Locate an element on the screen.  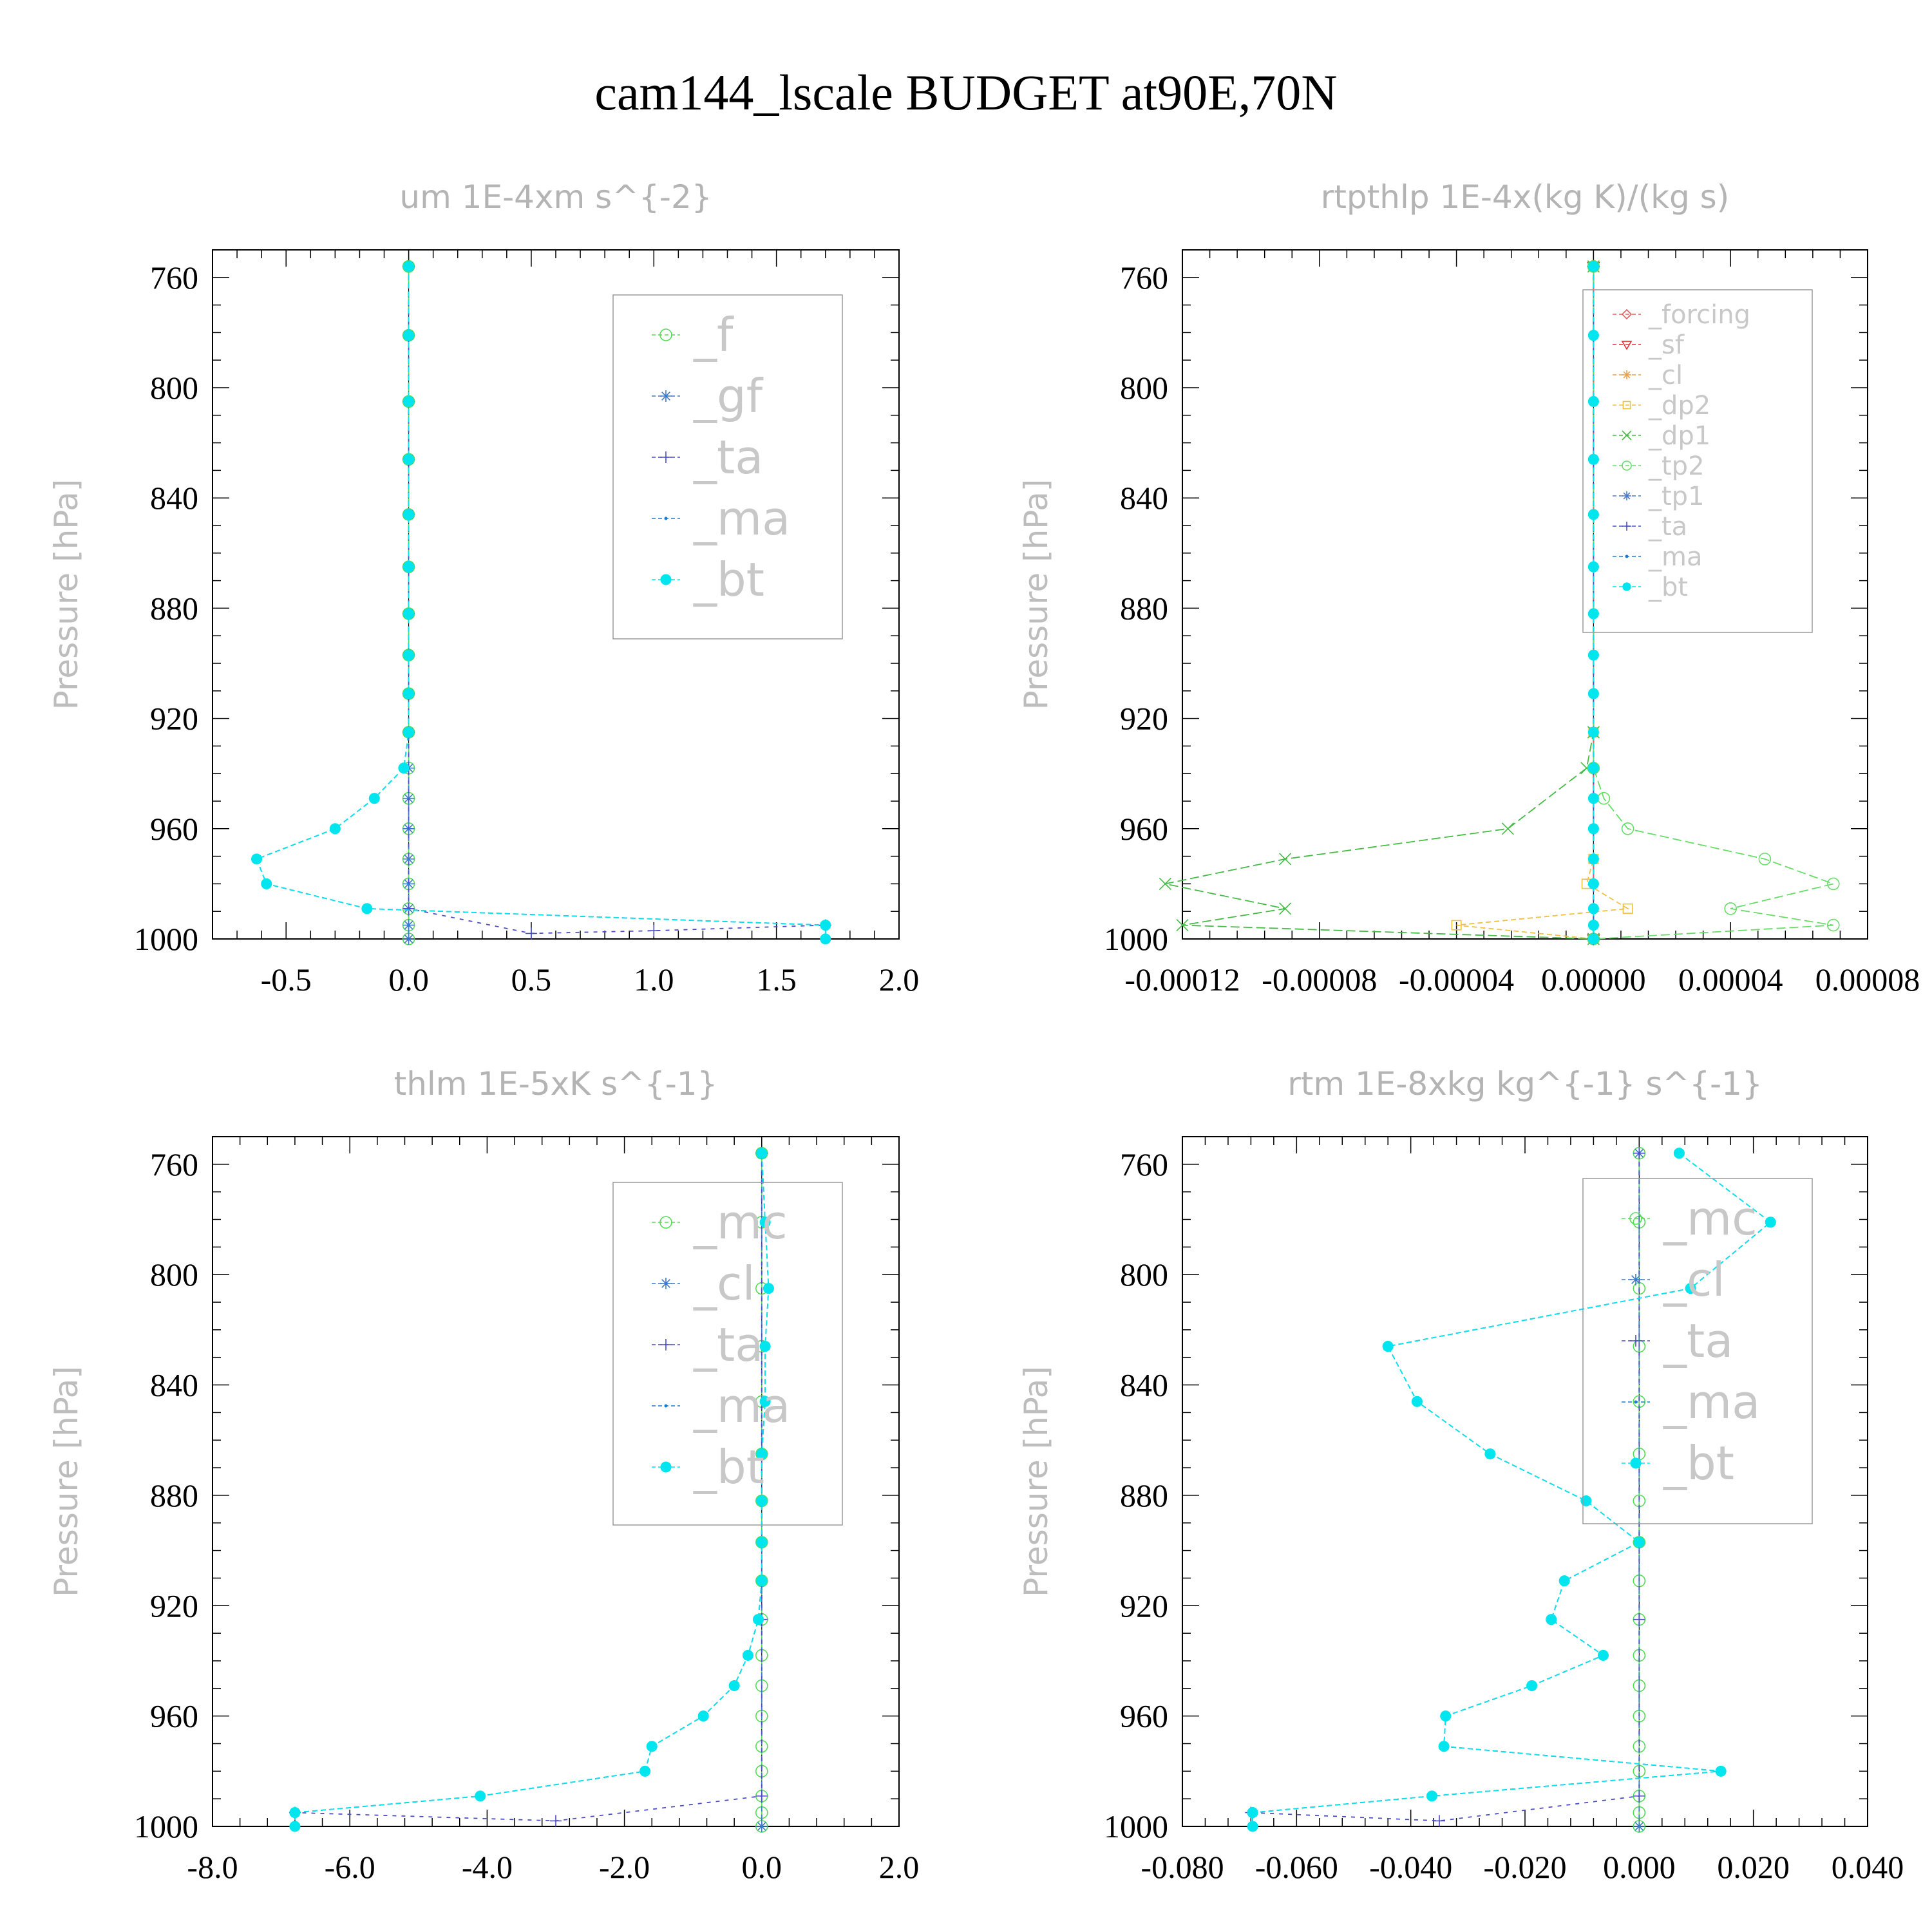
y-axis-label: Pressure [hPa] is located at coordinates (1036, 1481).